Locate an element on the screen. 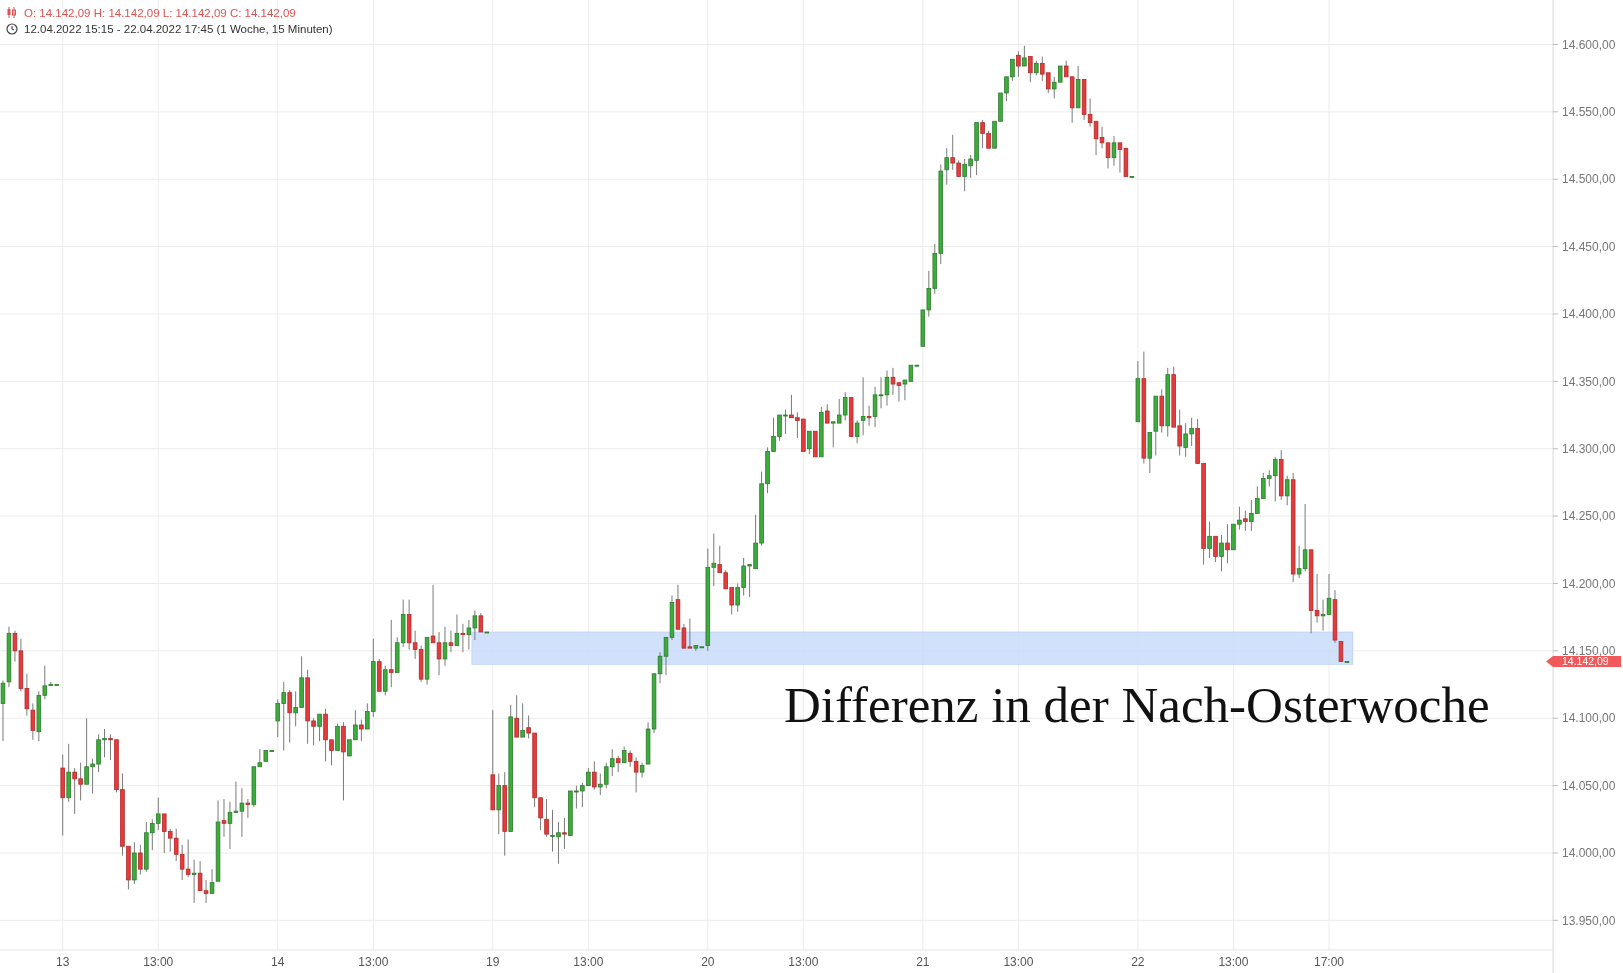 Image resolution: width=1623 pixels, height=973 pixels. y-tick-label: 14.600,00 is located at coordinates (1589, 44).